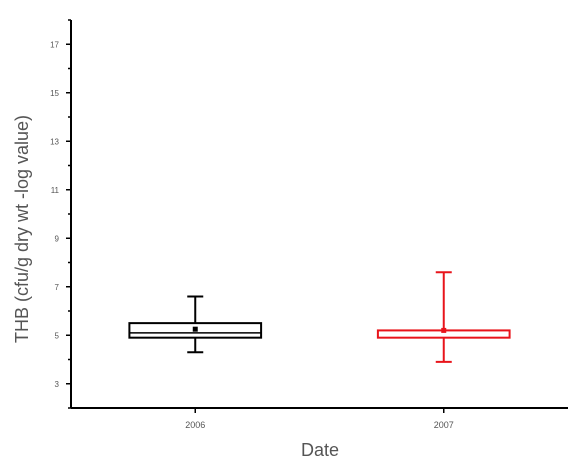 The width and height of the screenshot is (578, 459). Describe the element at coordinates (54, 141) in the screenshot. I see `y-tick-label: 13` at that location.